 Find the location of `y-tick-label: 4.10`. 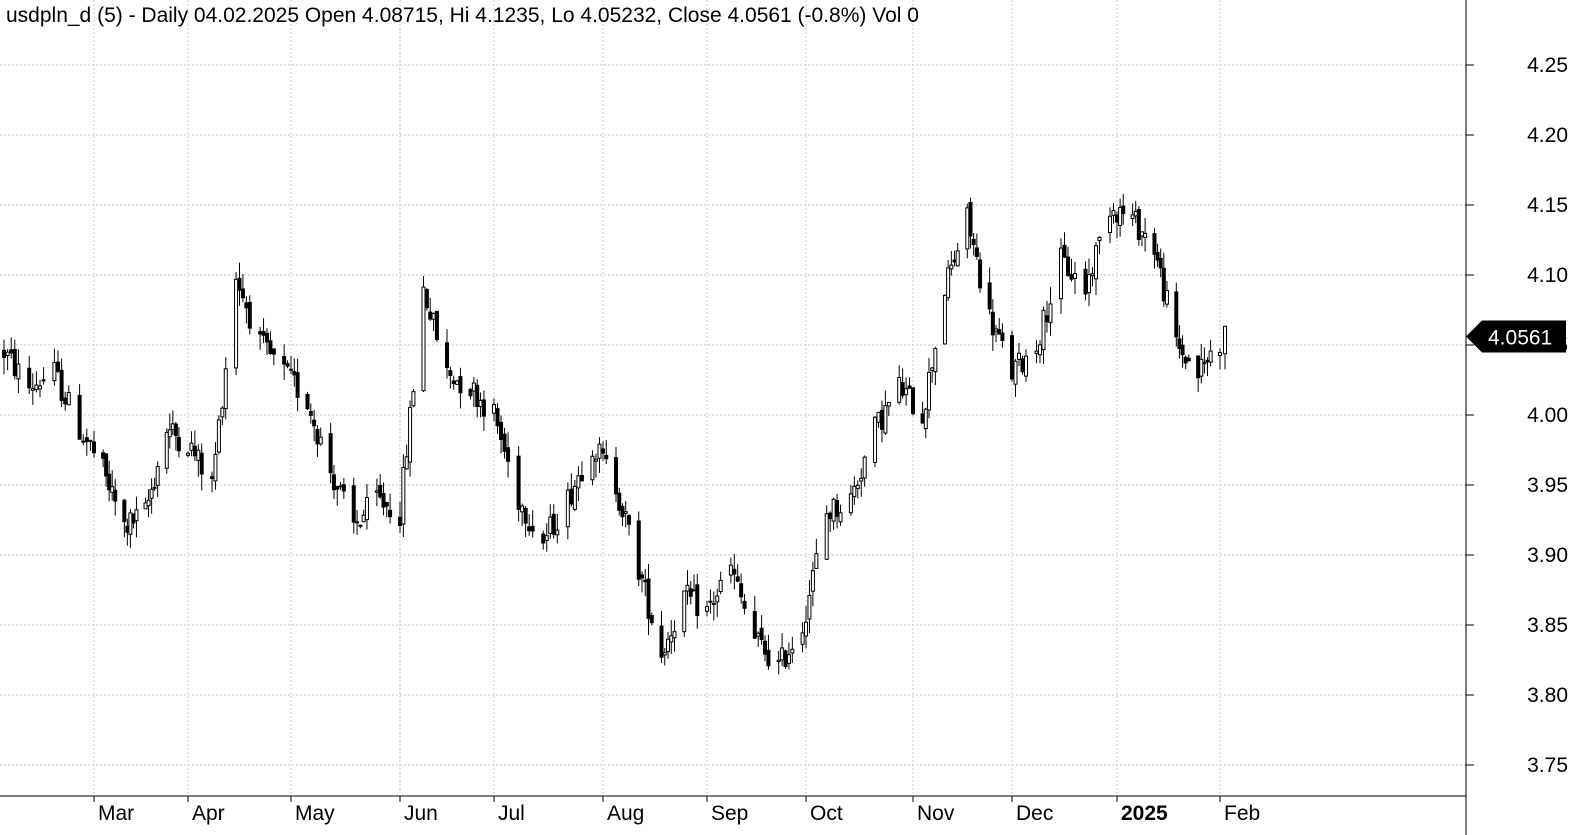

y-tick-label: 4.10 is located at coordinates (1547, 275).